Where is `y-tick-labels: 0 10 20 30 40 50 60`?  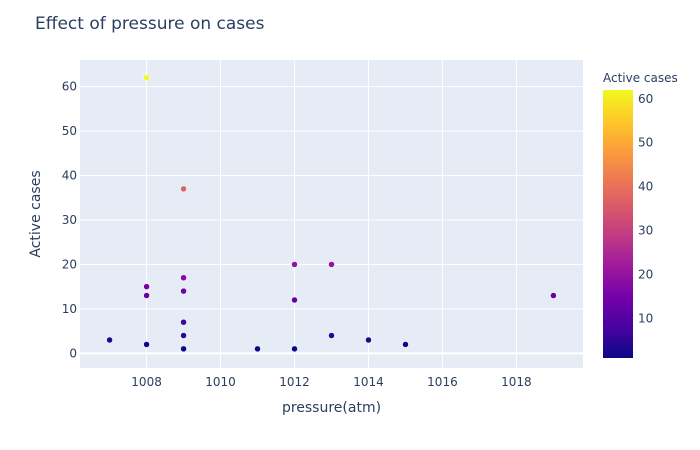 y-tick-labels: 0 10 20 30 40 50 60 is located at coordinates (69, 220).